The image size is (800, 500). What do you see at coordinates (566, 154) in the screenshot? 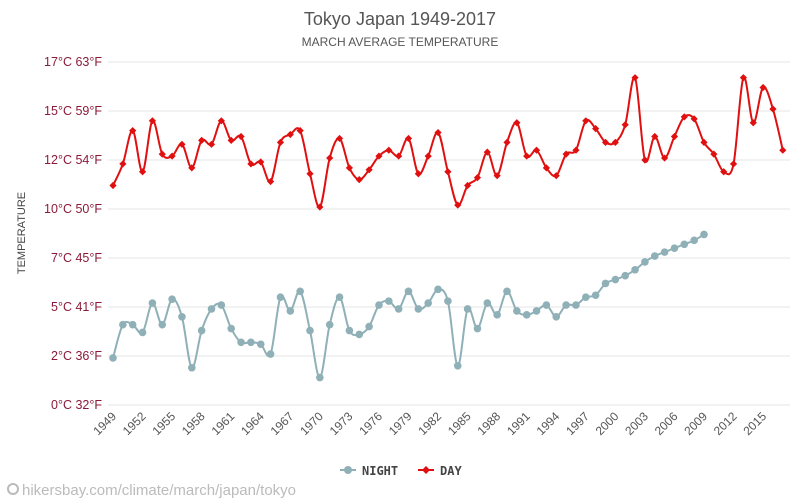
I see `data-point-day-1995` at bounding box center [566, 154].